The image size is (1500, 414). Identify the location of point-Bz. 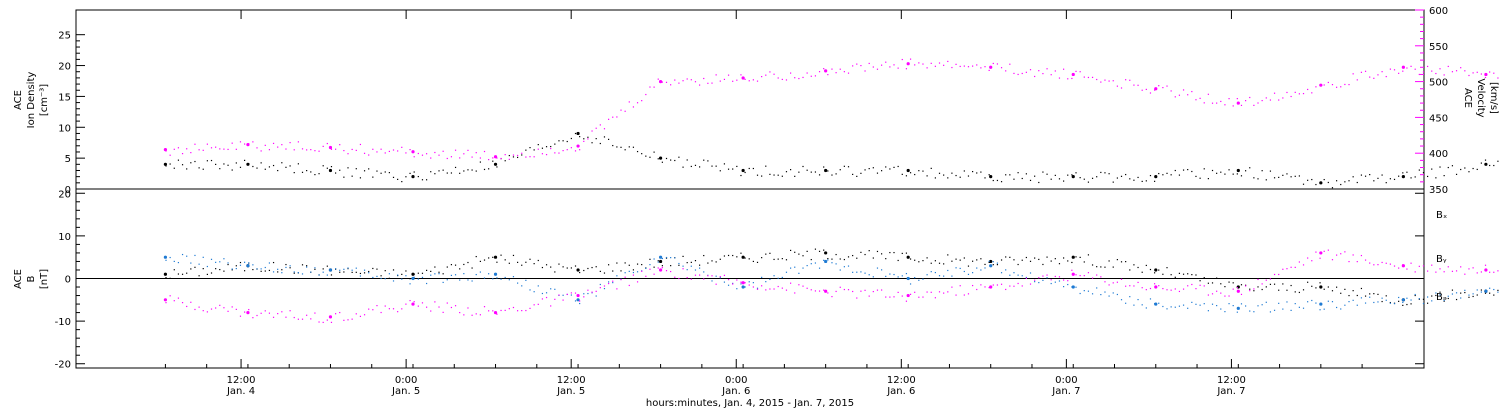
(1238, 291).